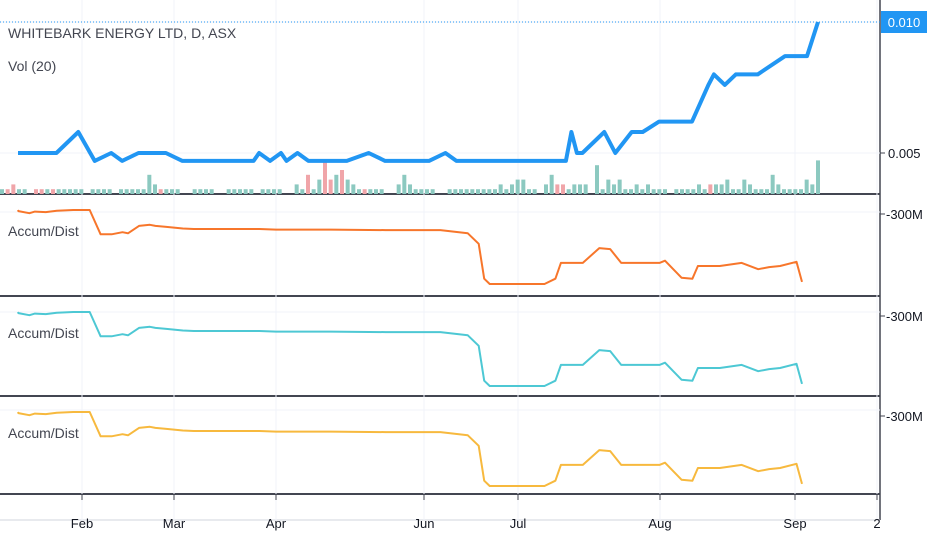 Image resolution: width=932 pixels, height=550 pixels. Describe the element at coordinates (904, 153) in the screenshot. I see `price-tick-label: 0.005` at that location.